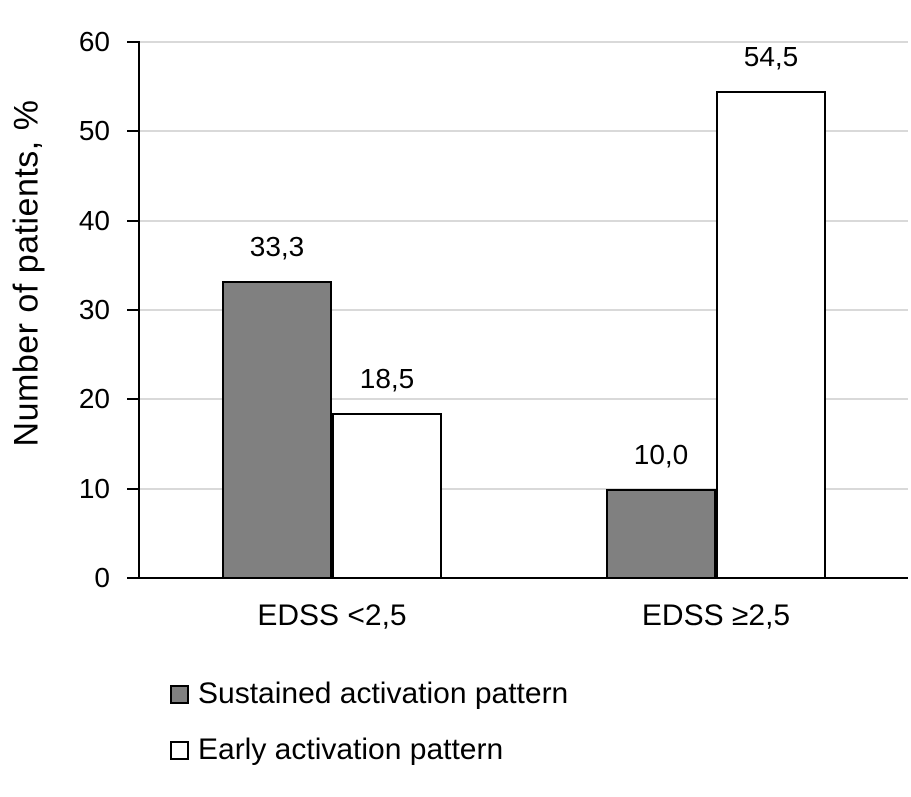 This screenshot has width=911, height=797. Describe the element at coordinates (277, 429) in the screenshot. I see `bar-series0-cat0` at that location.